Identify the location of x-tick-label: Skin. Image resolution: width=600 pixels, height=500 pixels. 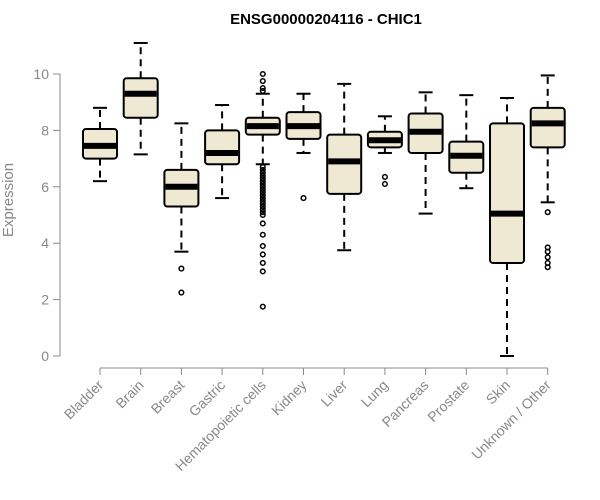
(498, 392).